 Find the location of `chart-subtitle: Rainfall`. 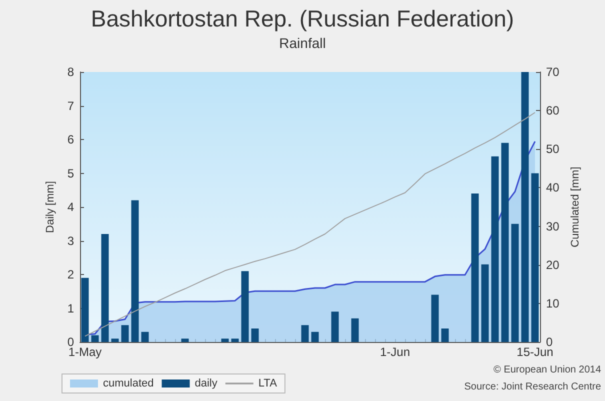

chart-subtitle: Rainfall is located at coordinates (302, 43).